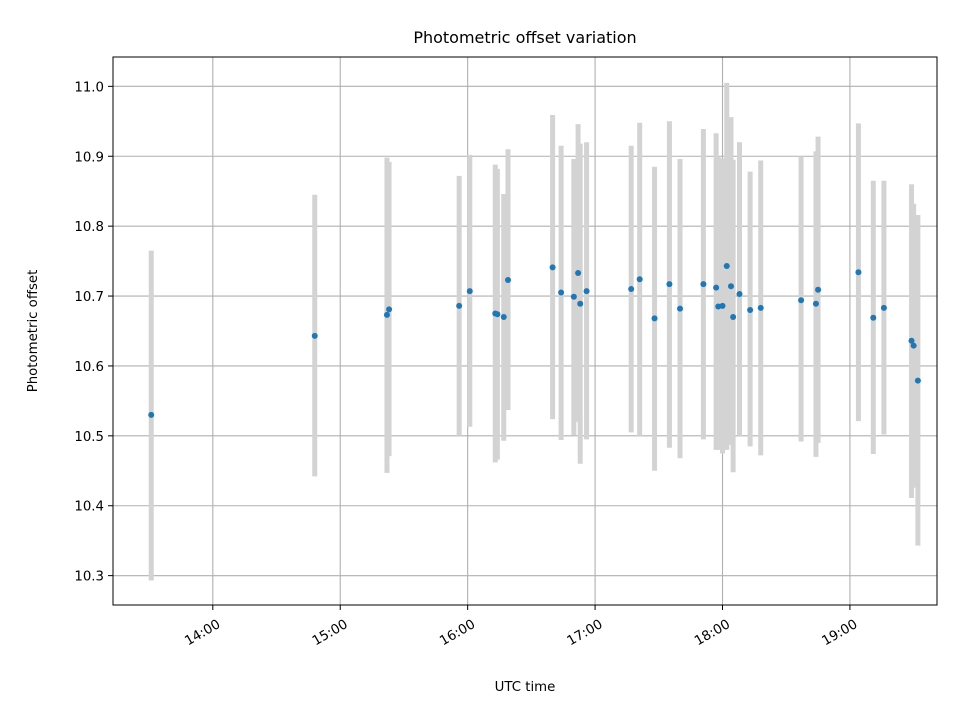 The width and height of the screenshot is (960, 720). I want to click on chart-title: Photometric offset variation, so click(524, 37).